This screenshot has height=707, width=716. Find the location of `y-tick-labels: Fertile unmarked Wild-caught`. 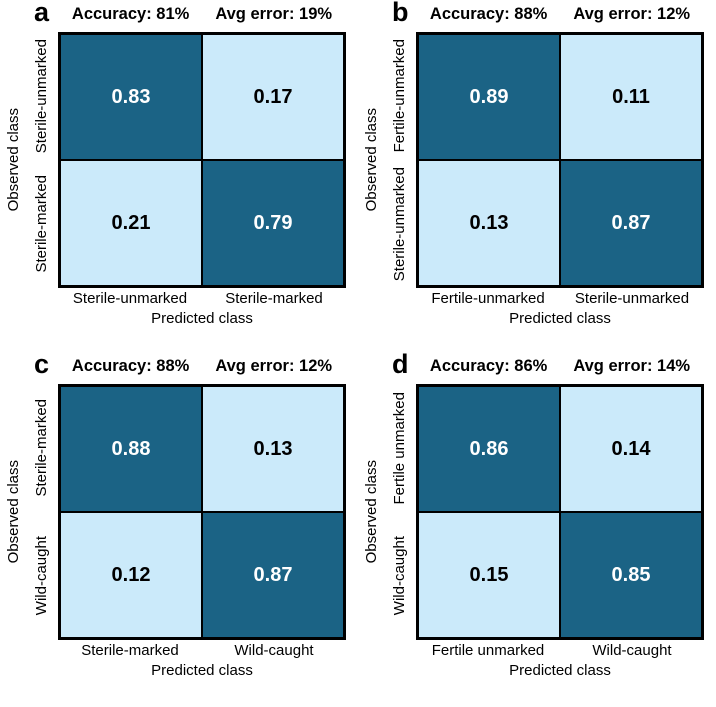

y-tick-labels: Fertile unmarked Wild-caught is located at coordinates (399, 512).